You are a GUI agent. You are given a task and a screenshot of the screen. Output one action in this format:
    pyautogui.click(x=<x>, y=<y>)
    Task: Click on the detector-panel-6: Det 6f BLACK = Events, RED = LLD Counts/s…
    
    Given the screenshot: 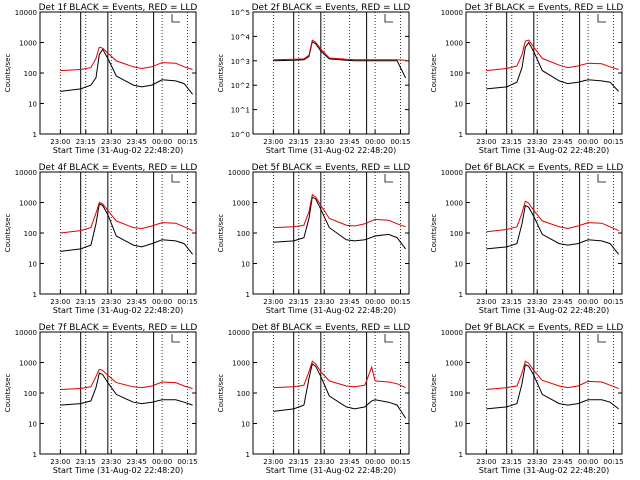 What is the action you would take?
    pyautogui.click(x=527, y=239)
    